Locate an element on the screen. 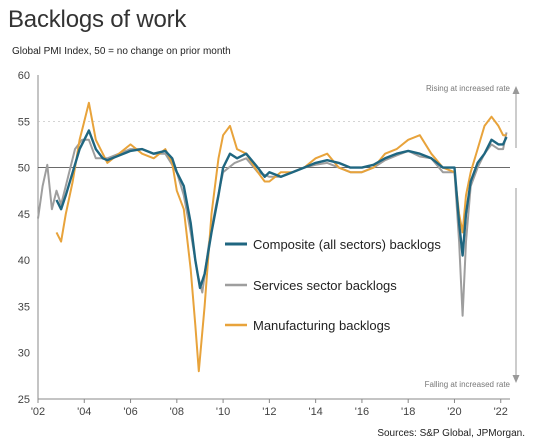  x-tick-label: '22 is located at coordinates (501, 412).